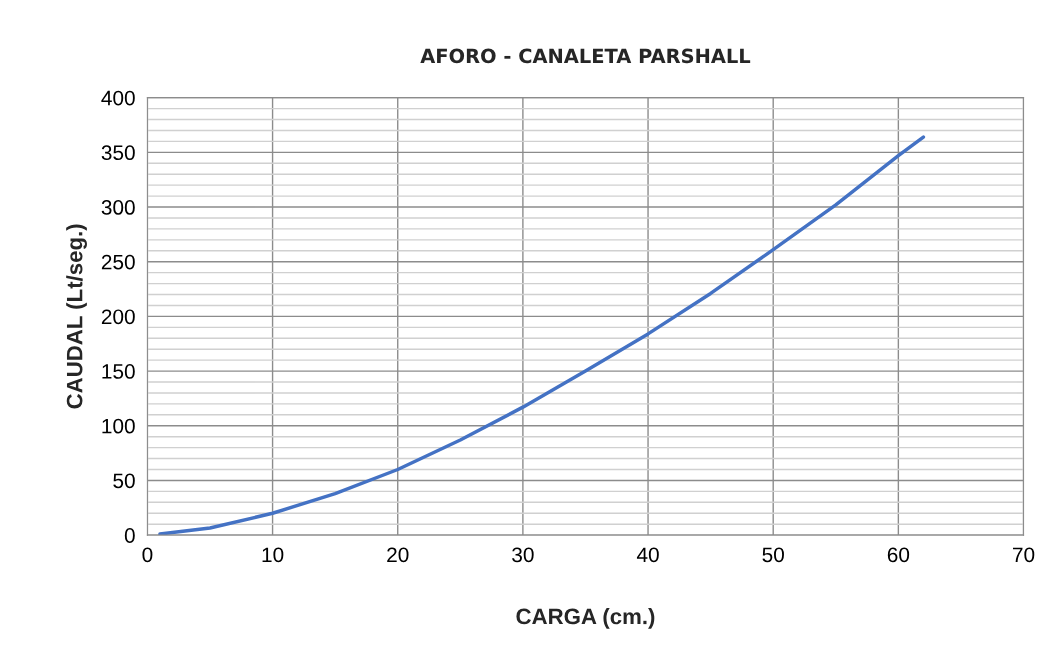 The width and height of the screenshot is (1053, 651). Describe the element at coordinates (129, 535) in the screenshot. I see `y-tick-label: 0` at that location.